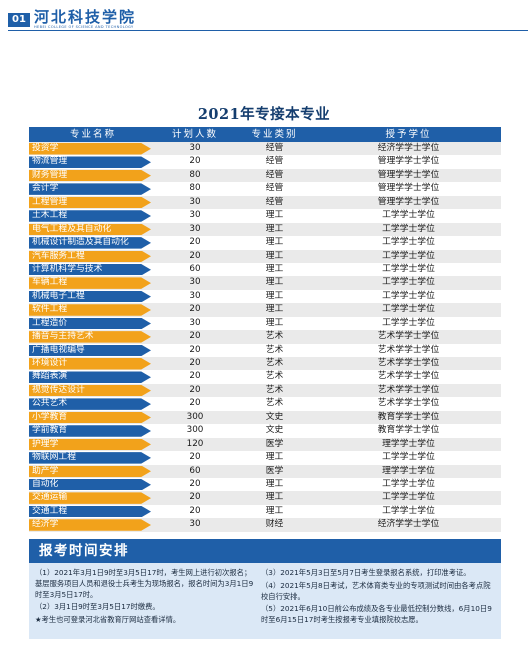  Describe the element at coordinates (265, 377) in the screenshot. I see `table-row: 舞蹈表演 20 艺术 艺术学学士学位` at that location.